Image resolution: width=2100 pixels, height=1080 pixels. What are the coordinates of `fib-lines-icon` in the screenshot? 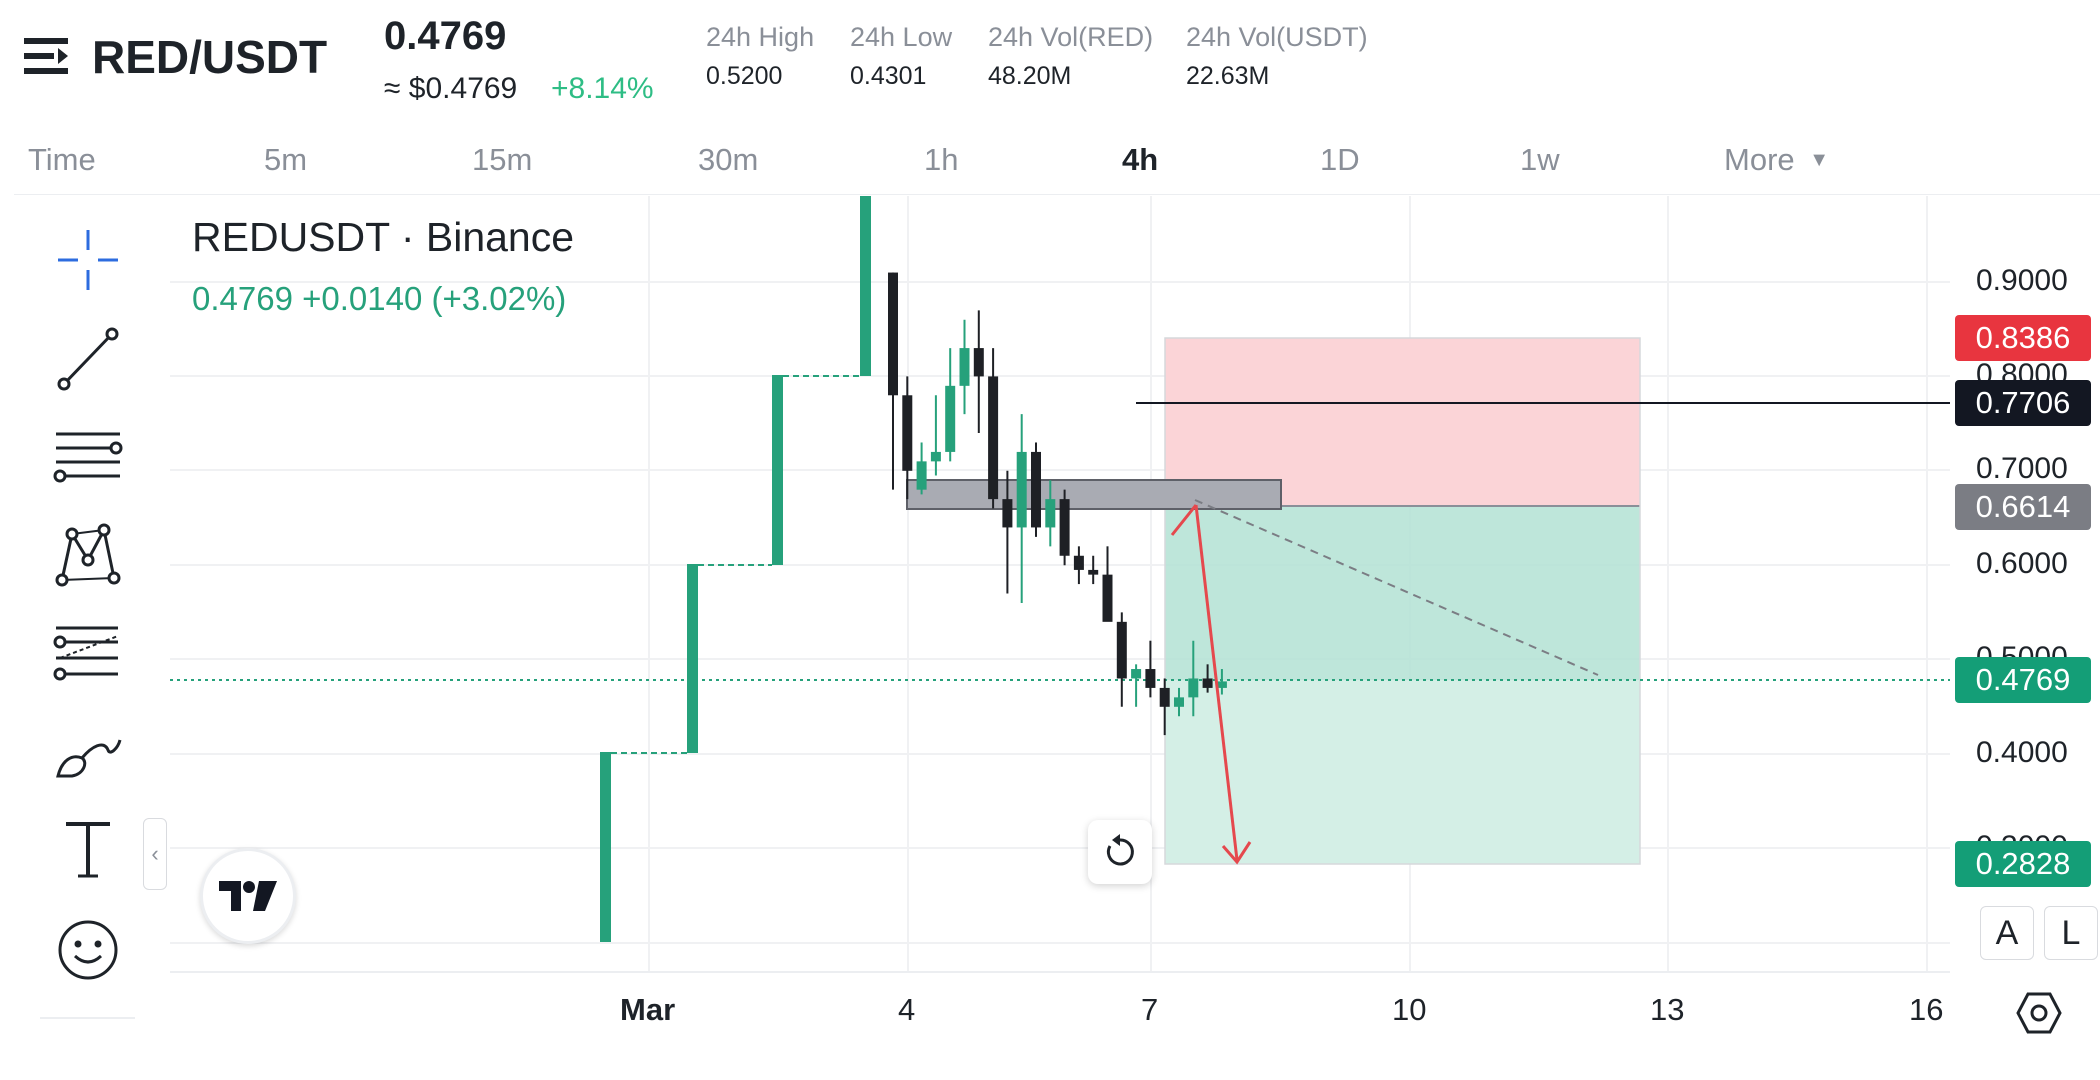 It's located at (88, 456).